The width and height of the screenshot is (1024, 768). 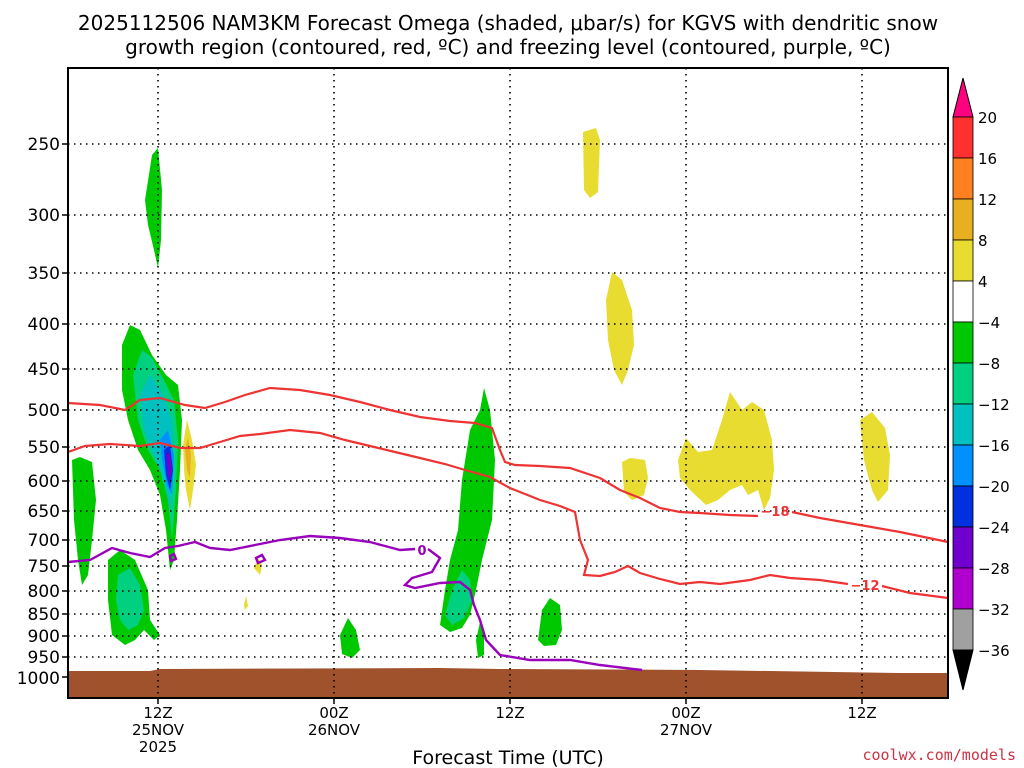 I want to click on colorbar-label: 20, so click(x=987, y=118).